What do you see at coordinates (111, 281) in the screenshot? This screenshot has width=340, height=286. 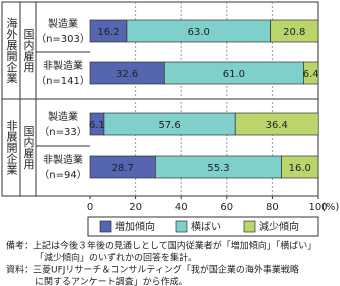 I see `source: に関するアンケート調査」から作成。` at bounding box center [111, 281].